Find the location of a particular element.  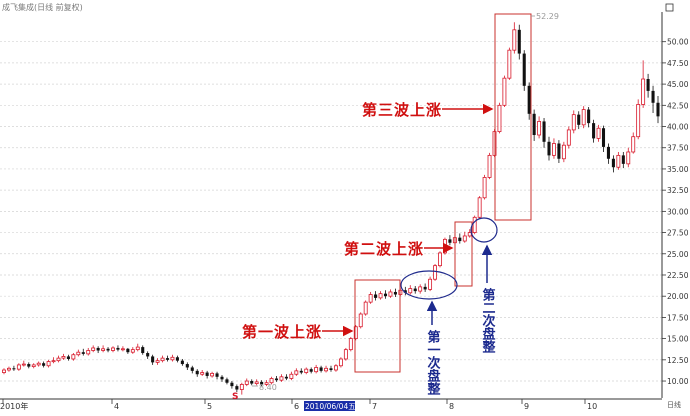

x-axis-ticks is located at coordinates (294, 401).